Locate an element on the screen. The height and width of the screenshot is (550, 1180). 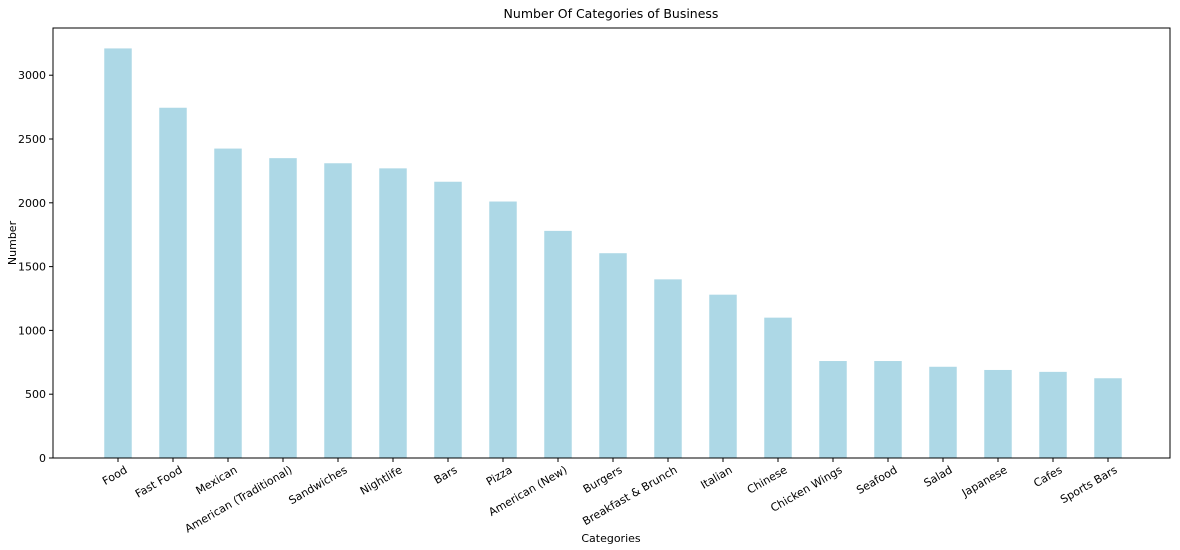
y-tick-label: 0 is located at coordinates (42, 458).